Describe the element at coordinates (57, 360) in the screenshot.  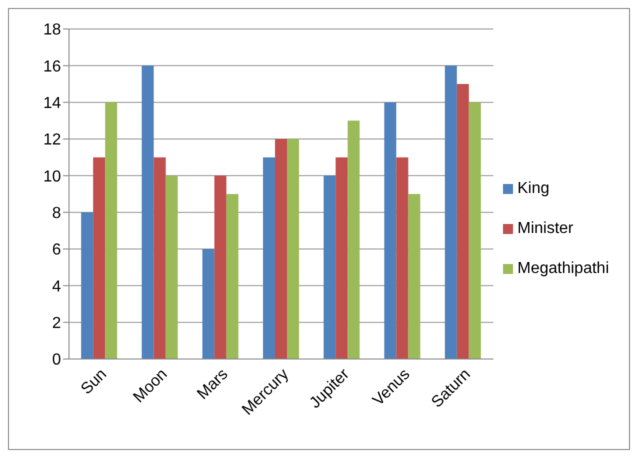
I see `y-tick-label: 0` at that location.